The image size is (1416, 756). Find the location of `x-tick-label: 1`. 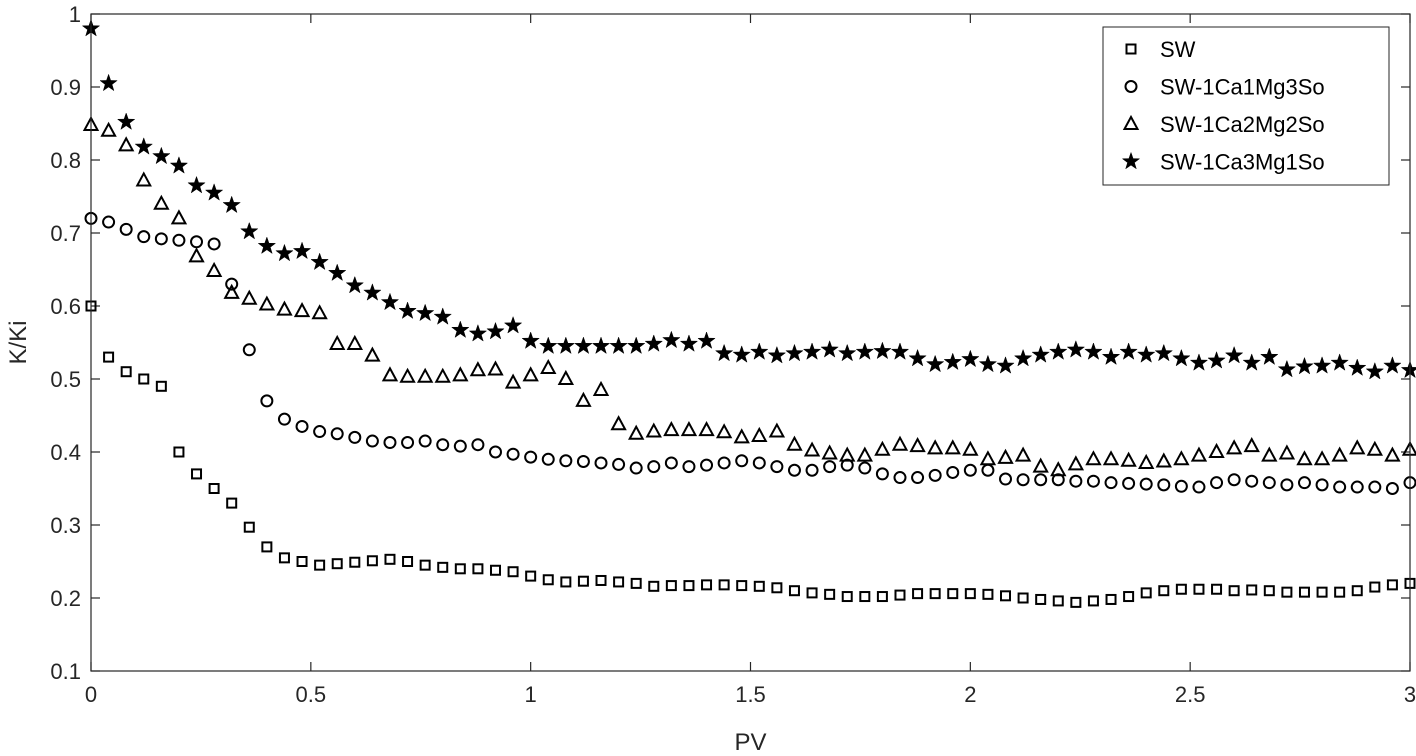

x-tick-label: 1 is located at coordinates (531, 694).